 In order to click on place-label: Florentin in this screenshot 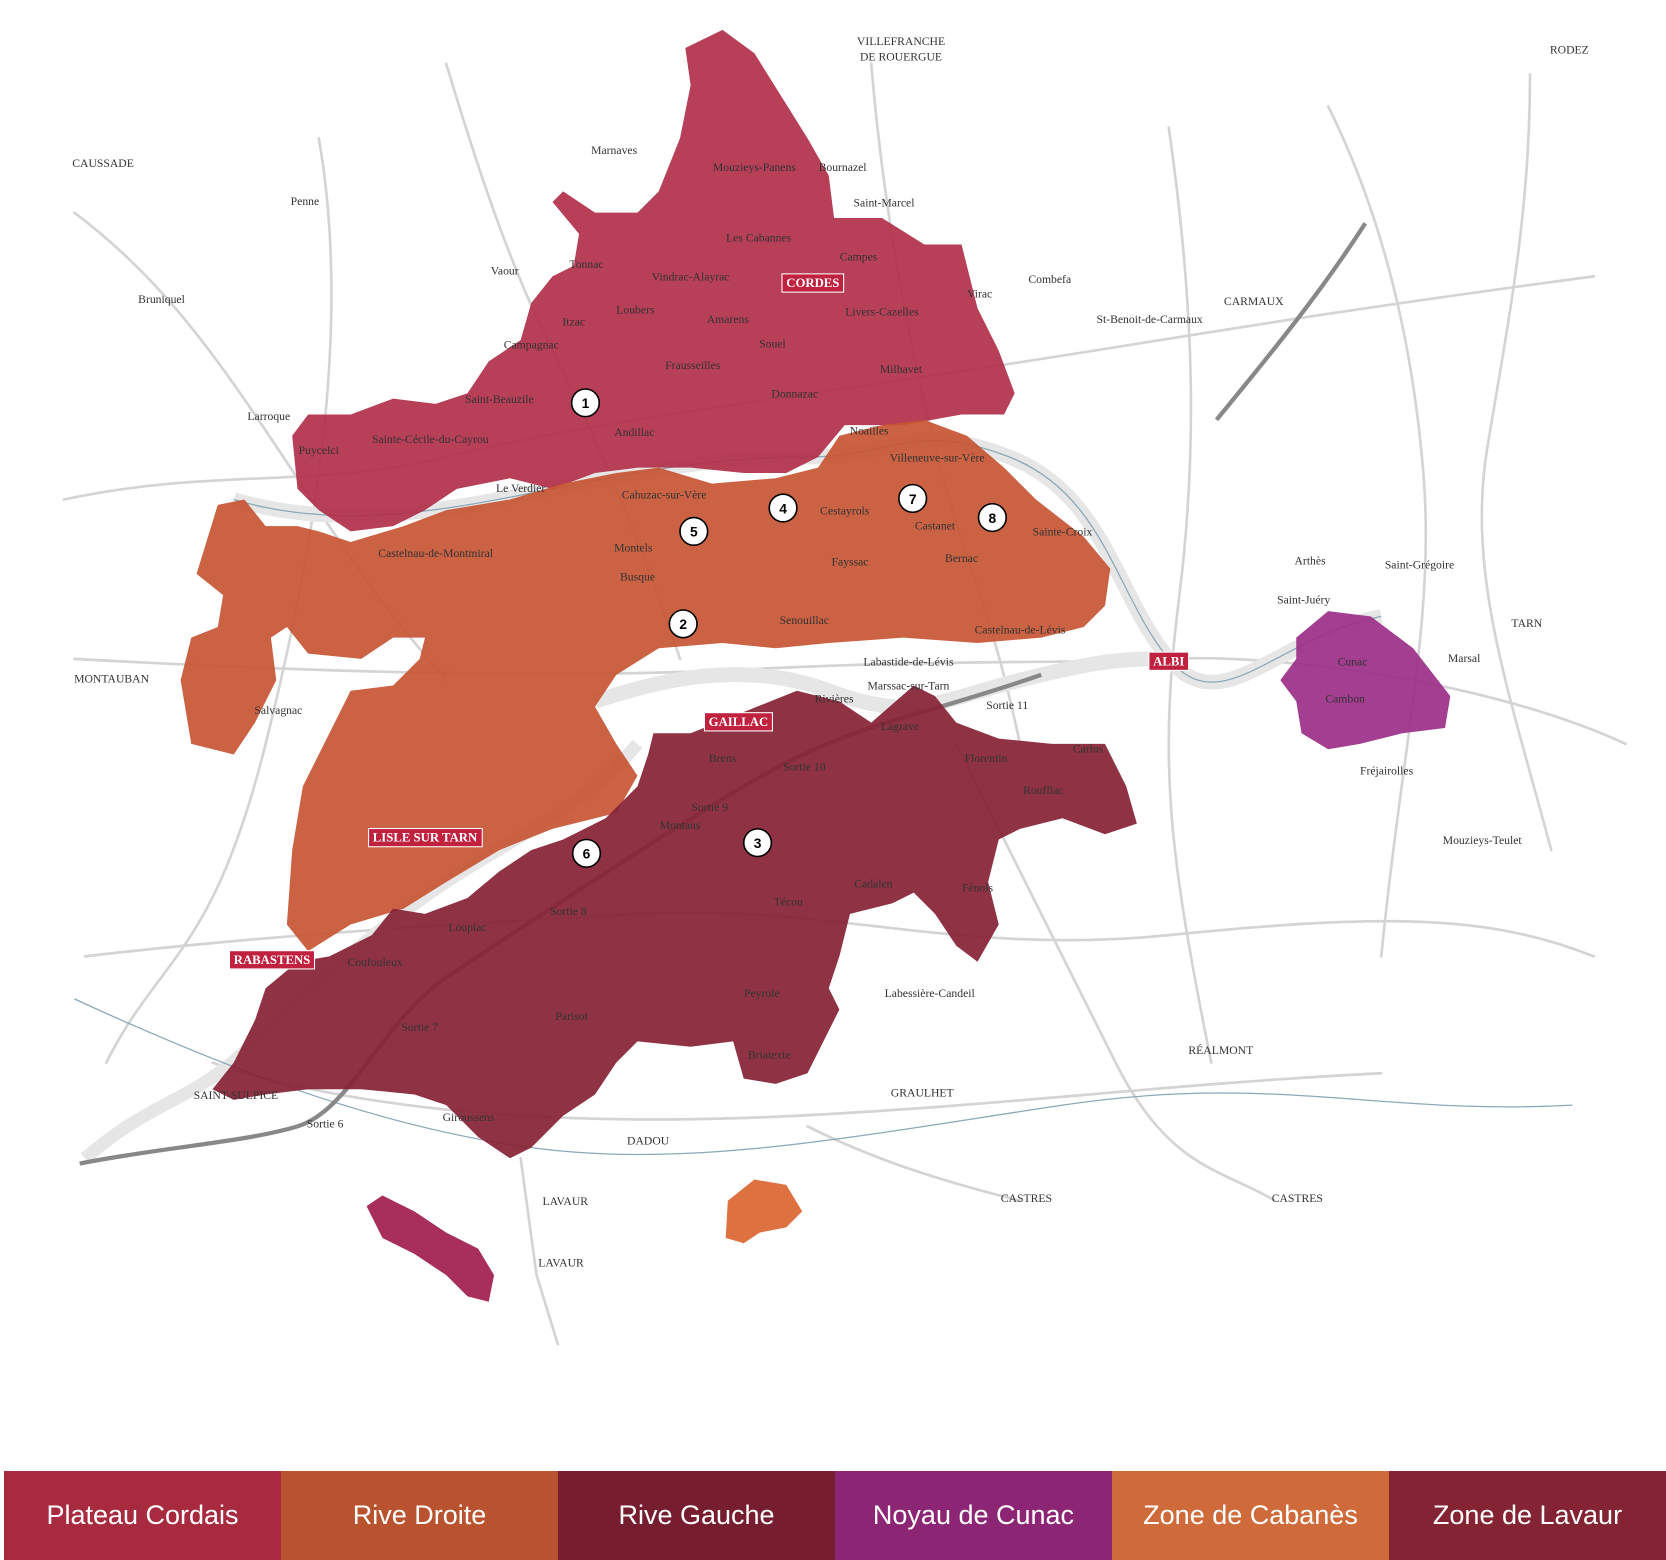, I will do `click(986, 758)`.